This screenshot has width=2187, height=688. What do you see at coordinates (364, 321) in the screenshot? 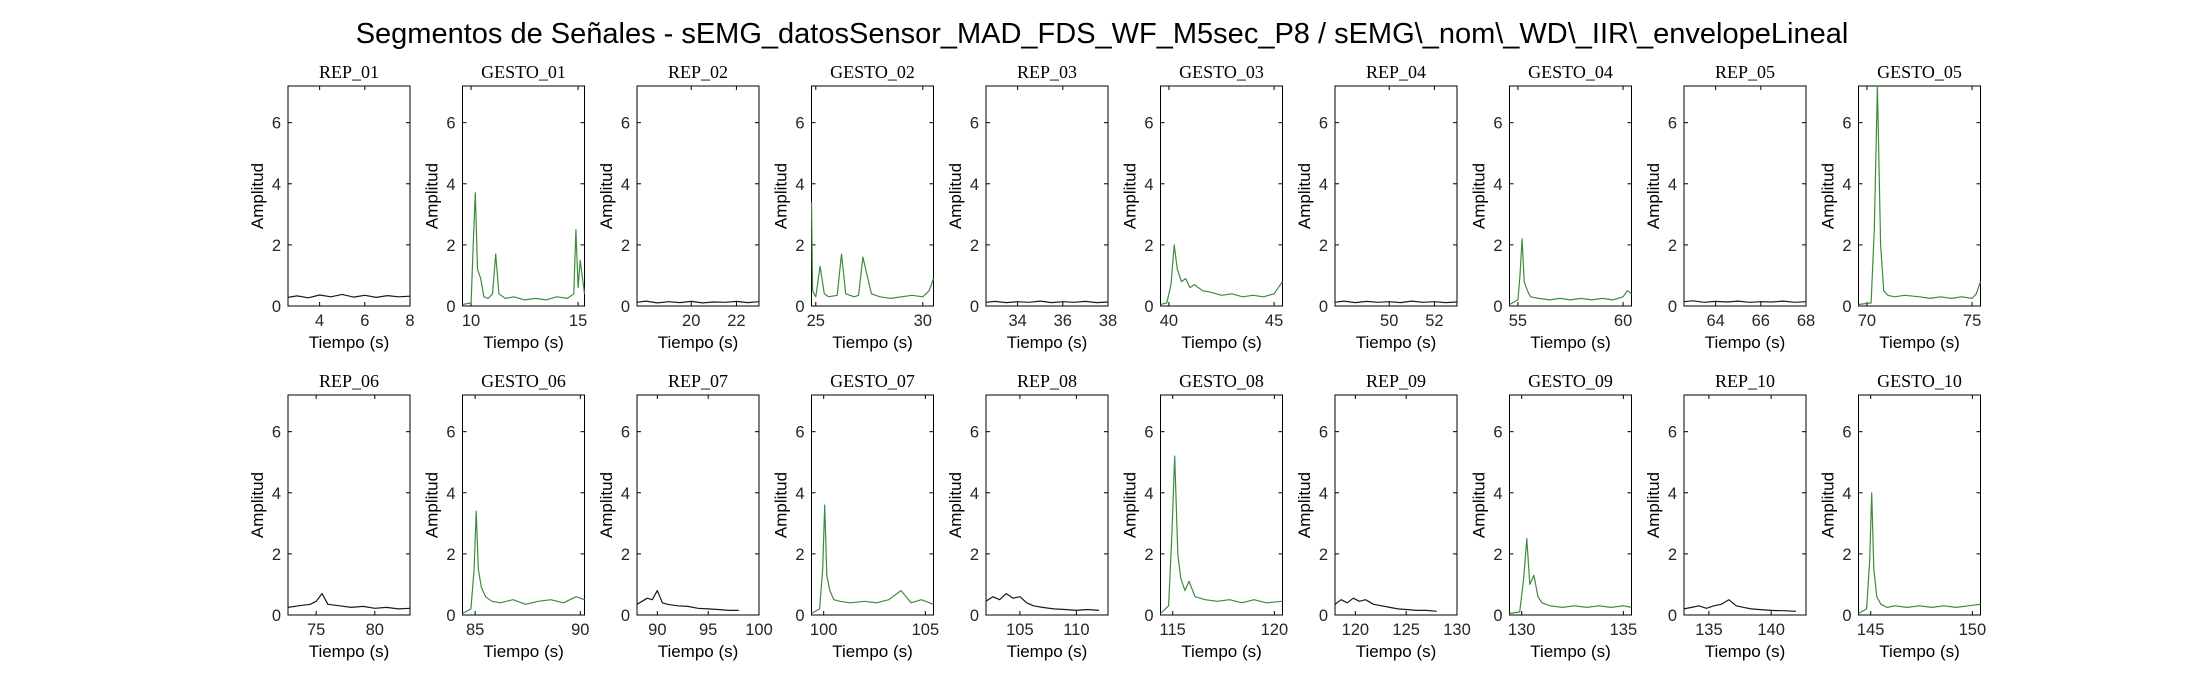
I see `x-tick-label: 6` at bounding box center [364, 321].